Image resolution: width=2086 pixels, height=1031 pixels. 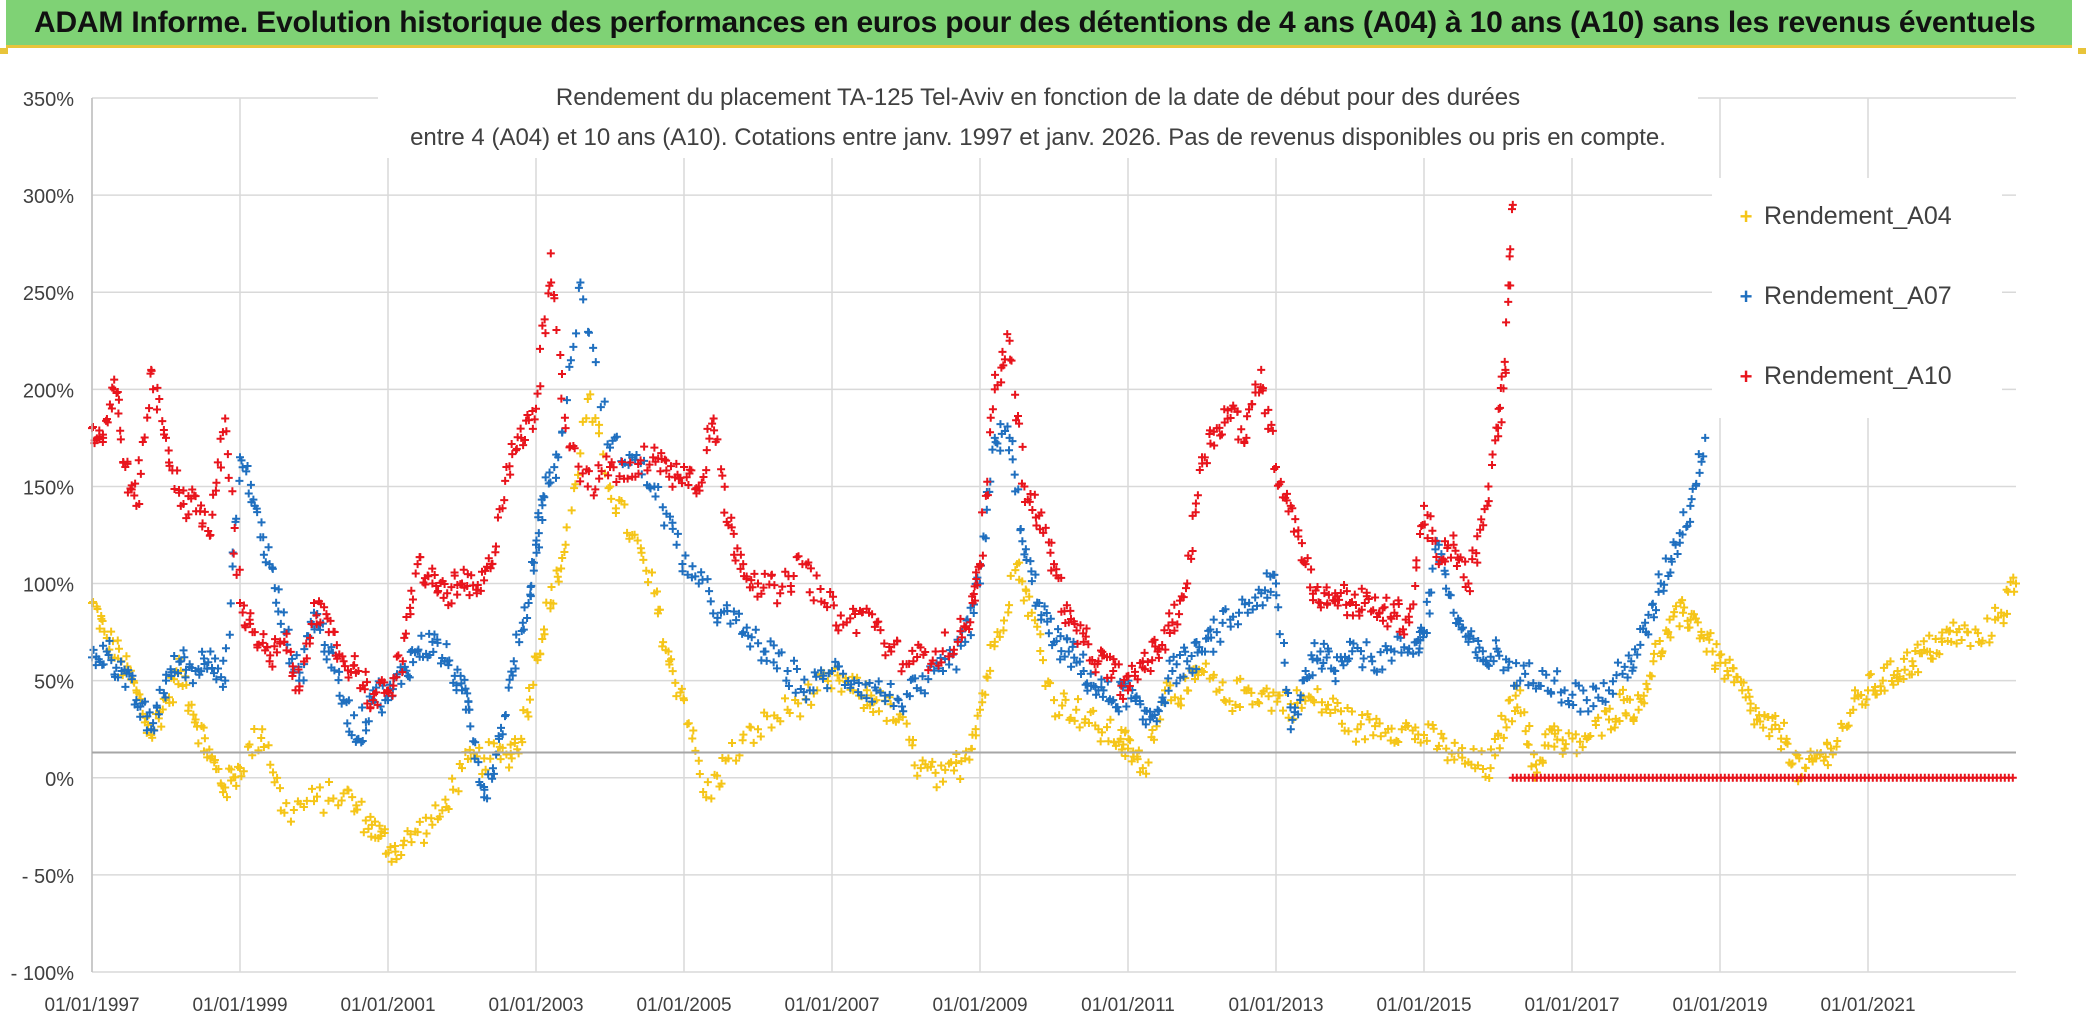 What do you see at coordinates (48, 391) in the screenshot?
I see `y-tick-label: 200%` at bounding box center [48, 391].